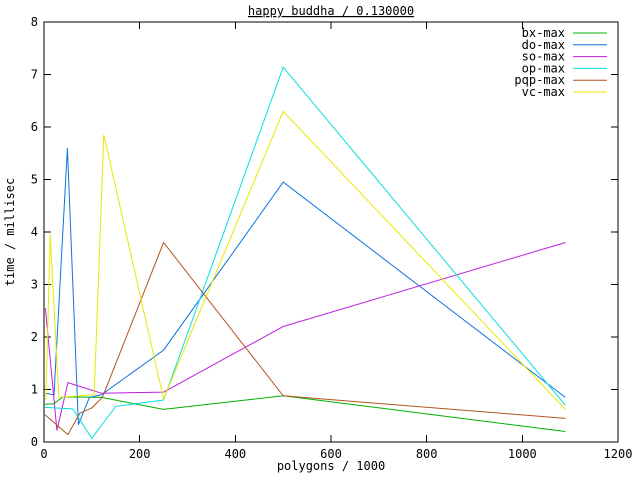  What do you see at coordinates (140, 454) in the screenshot?
I see `x-tick-label: 200` at bounding box center [140, 454].